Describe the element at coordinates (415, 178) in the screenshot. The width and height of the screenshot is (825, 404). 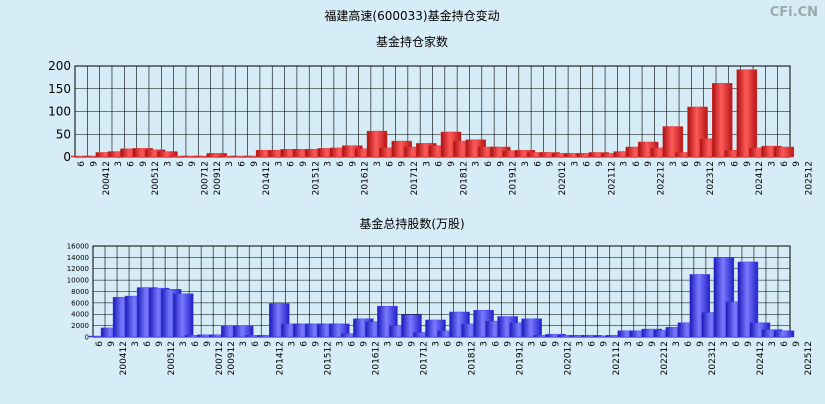
I see `x-tick-label: 201712` at that location.